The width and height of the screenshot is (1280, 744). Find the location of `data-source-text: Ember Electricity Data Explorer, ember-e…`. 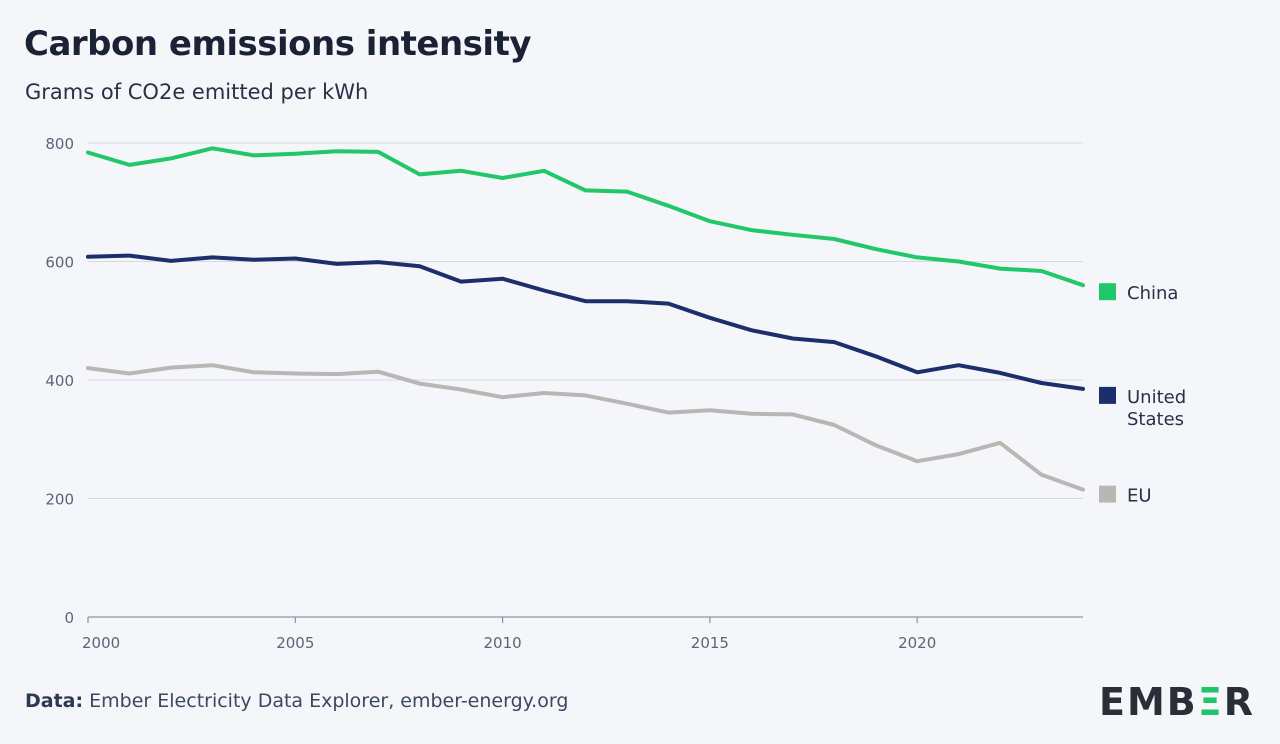

data-source-text: Ember Electricity Data Explorer, ember-e… is located at coordinates (329, 701).